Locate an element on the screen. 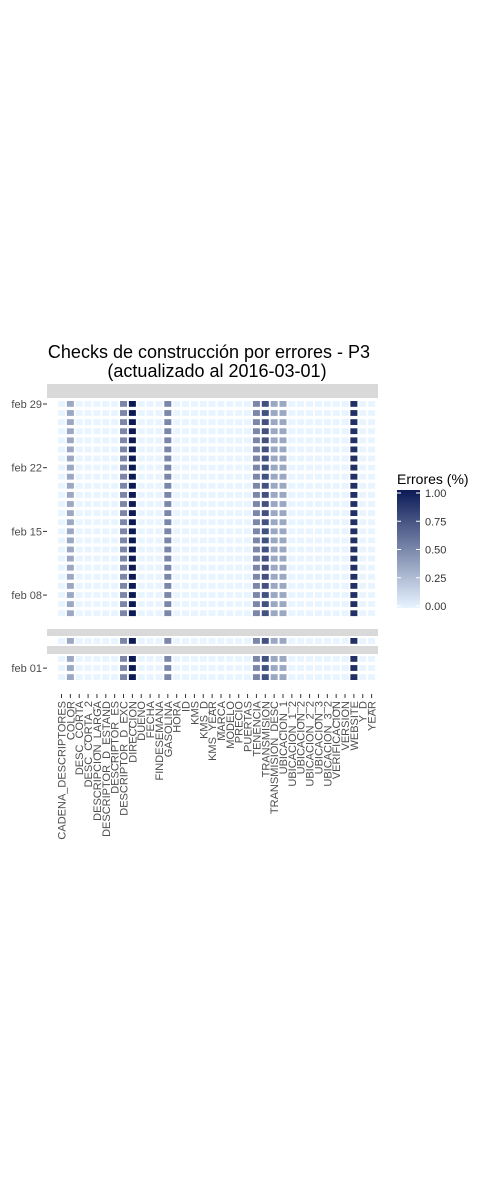  x-tick-label: CADENA_DESCRIPTORES is located at coordinates (63, 770).